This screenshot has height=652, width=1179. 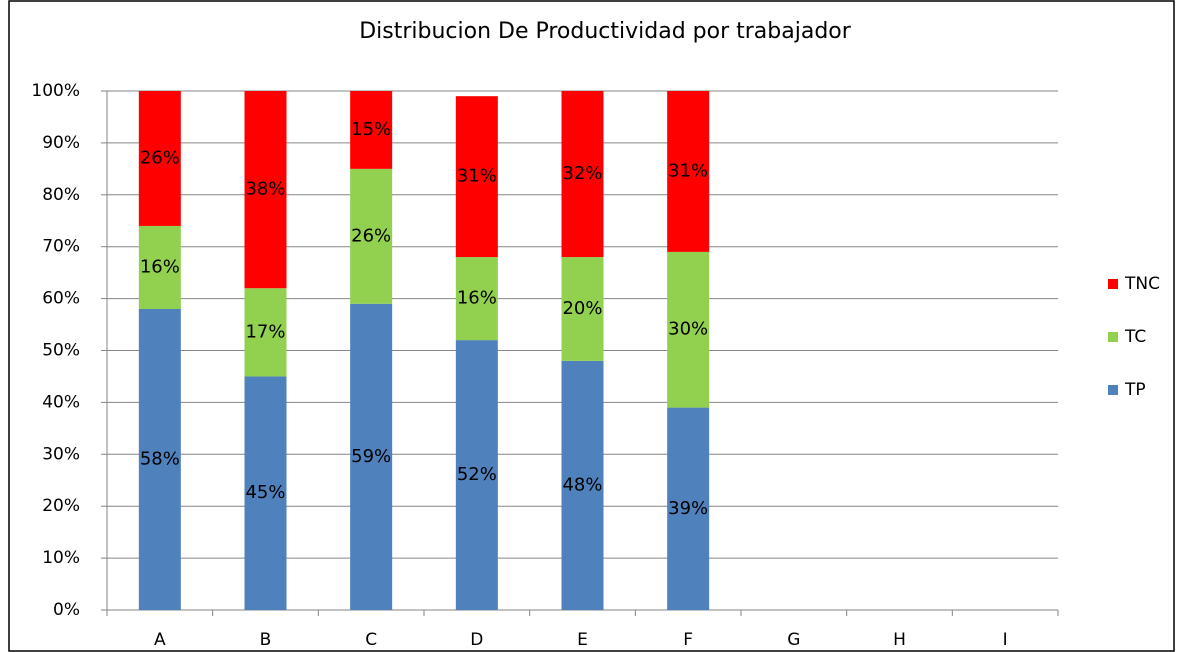 I want to click on data-label: 45%, so click(x=265, y=492).